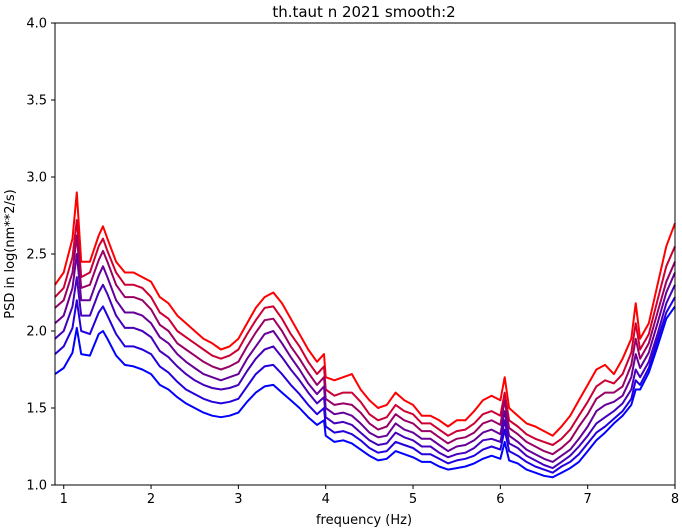 The image size is (682, 531). What do you see at coordinates (36, 255) in the screenshot?
I see `y-tick-label: 2.5` at bounding box center [36, 255].